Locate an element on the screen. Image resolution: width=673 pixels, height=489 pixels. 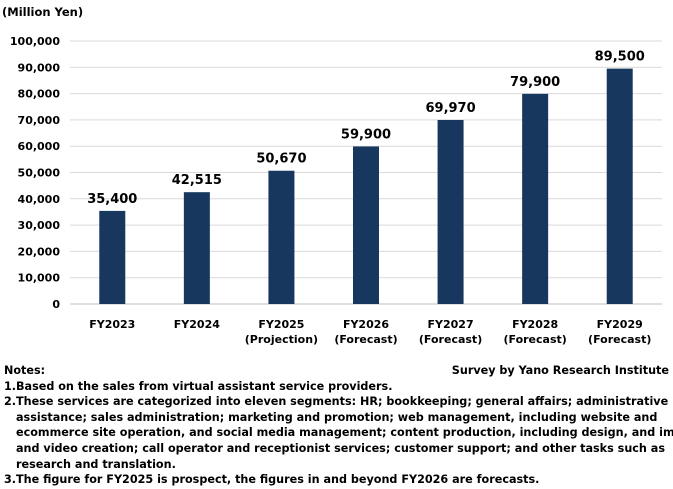
y-tick-label: 20,000 is located at coordinates (39, 251).